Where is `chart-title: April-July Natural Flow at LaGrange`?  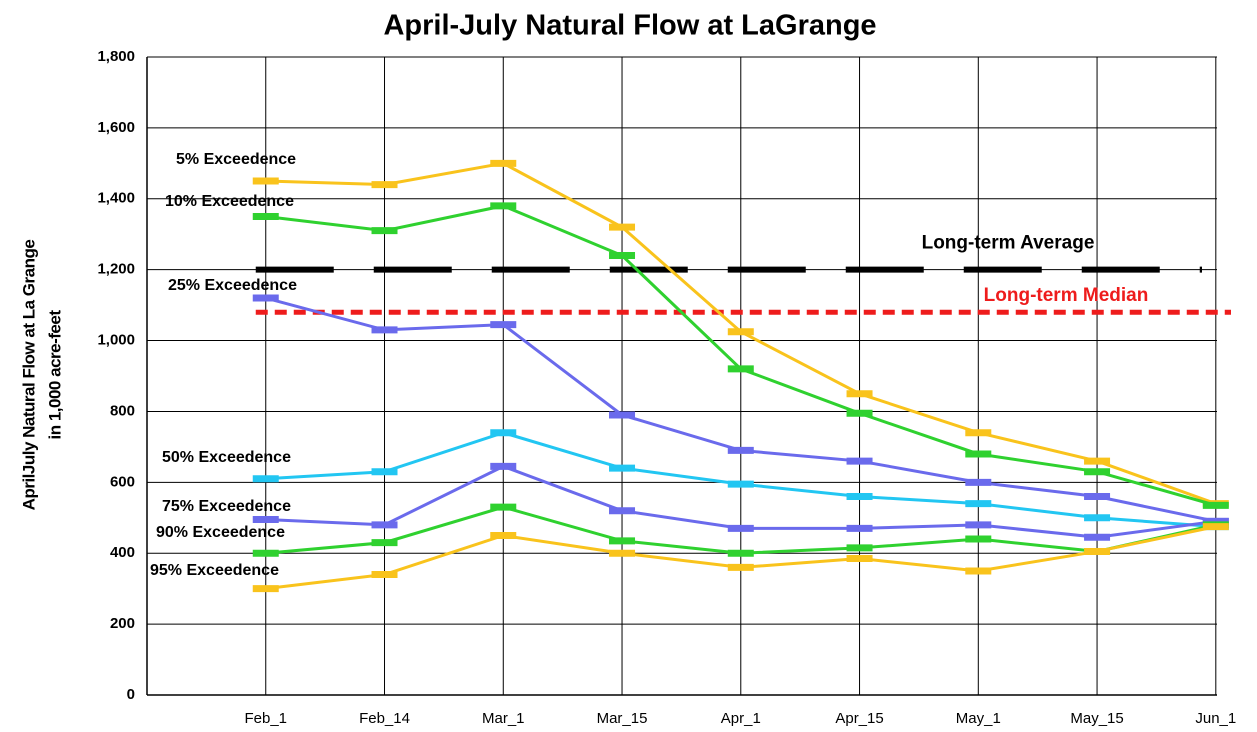
chart-title: April-July Natural Flow at LaGrange is located at coordinates (629, 26).